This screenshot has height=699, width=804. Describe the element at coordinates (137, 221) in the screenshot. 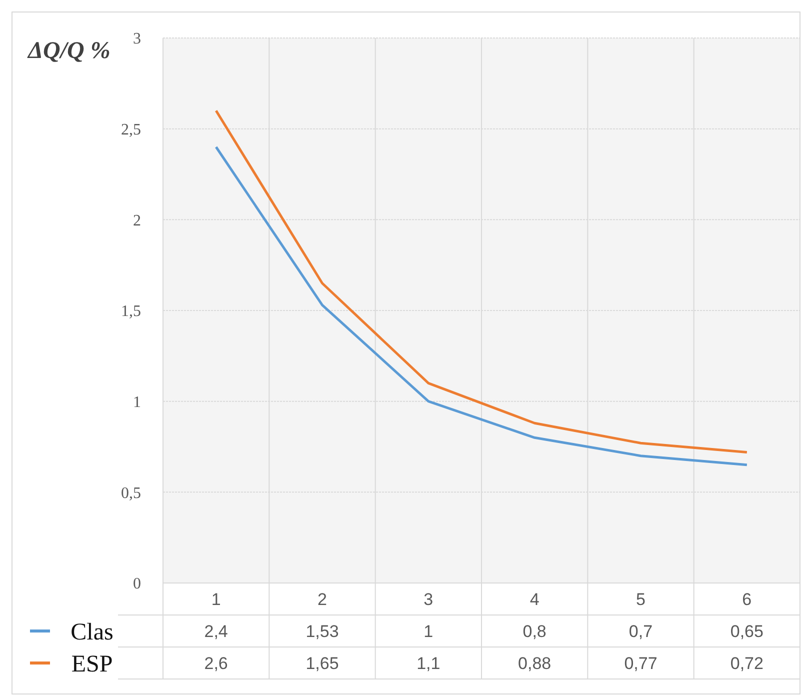

I see `y-tick-label: 2` at that location.